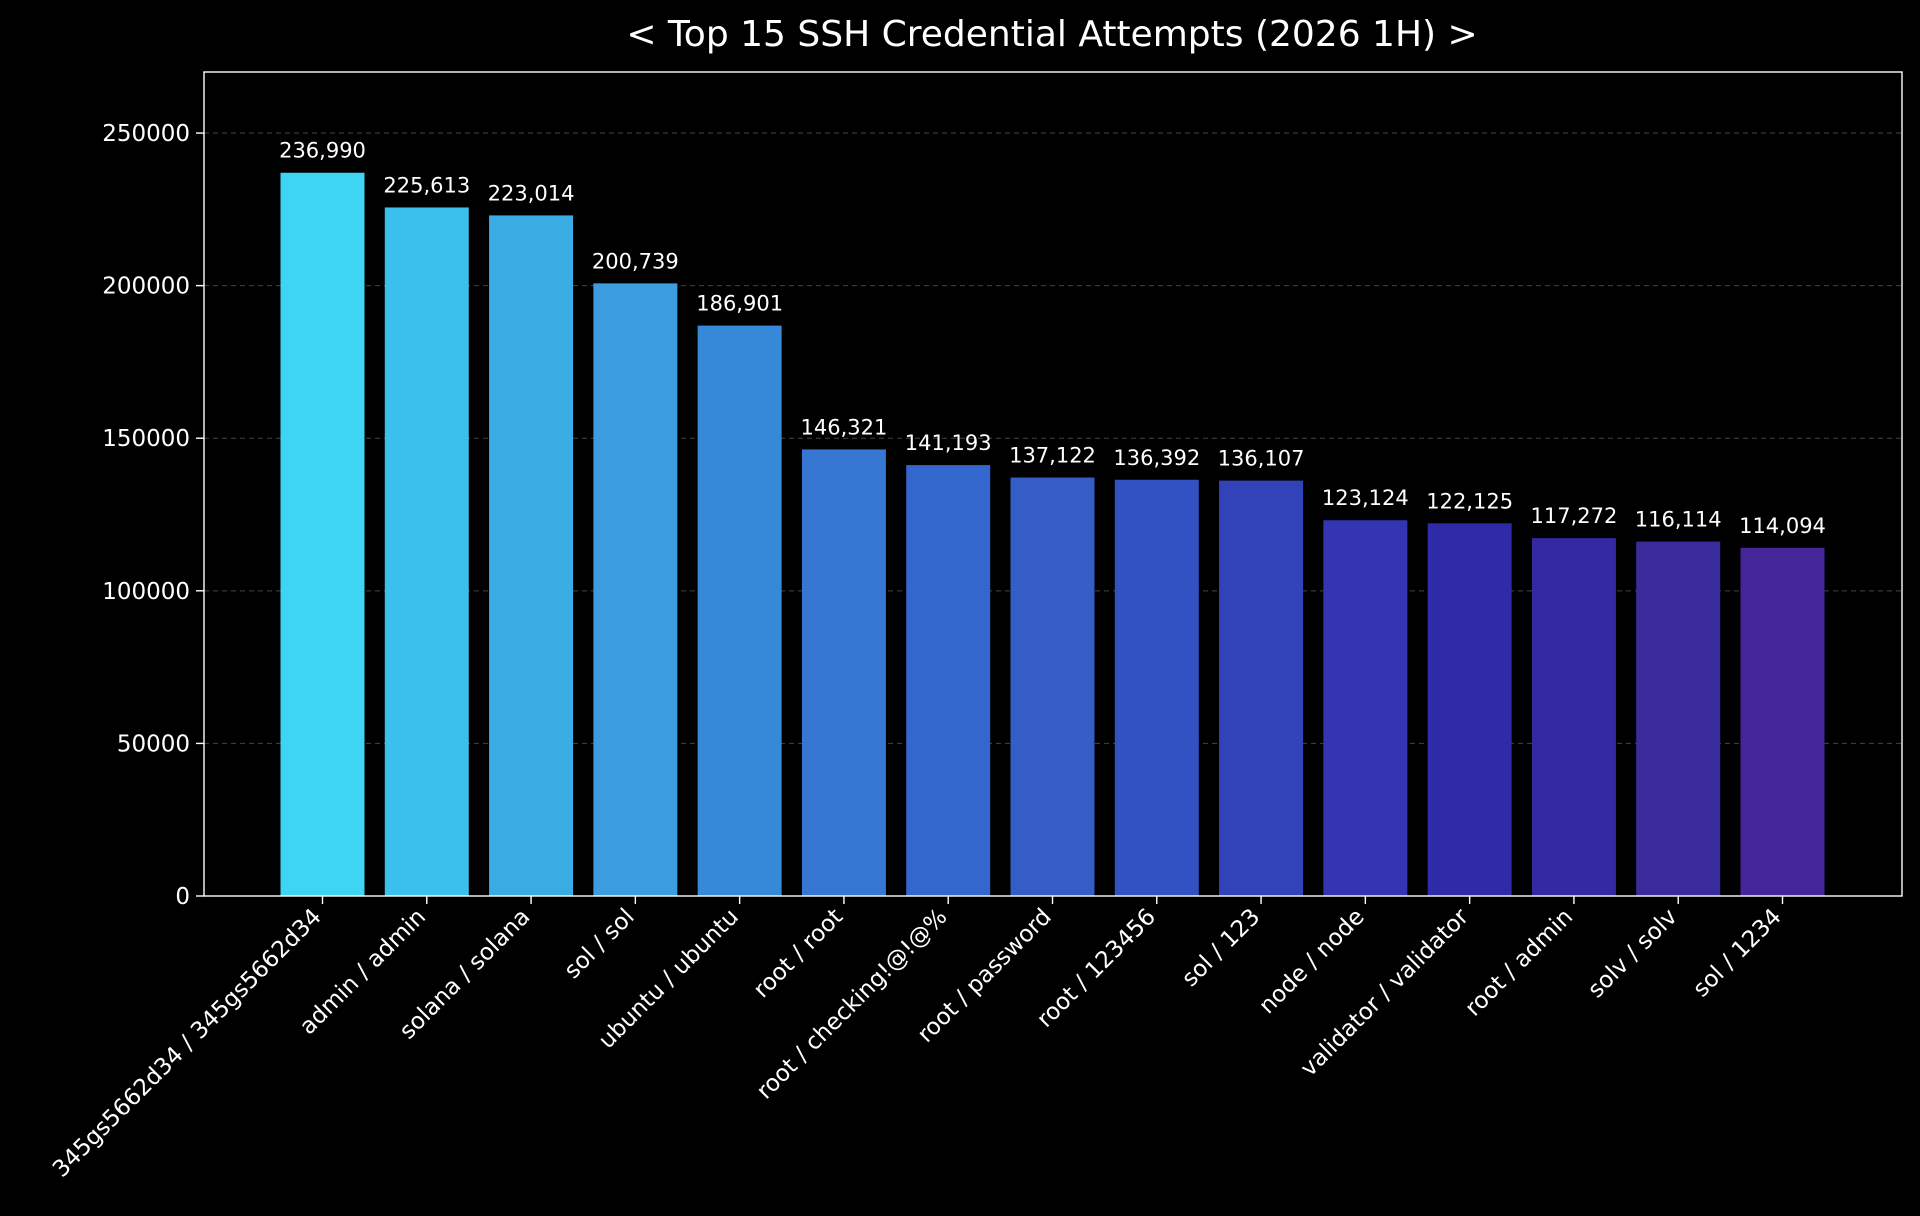  What do you see at coordinates (1632, 953) in the screenshot?
I see `x-tick-label: solv / solv` at bounding box center [1632, 953].